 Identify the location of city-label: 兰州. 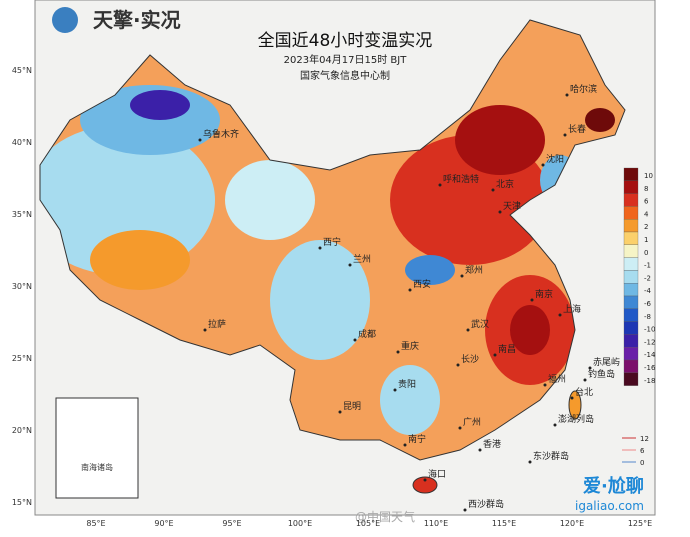
(362, 259).